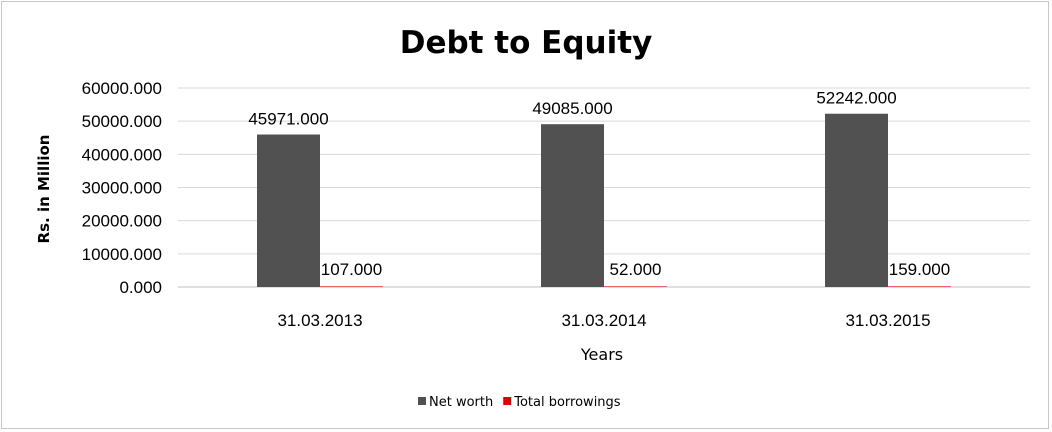 The width and height of the screenshot is (1052, 432). I want to click on y-tick-label: 60000.000, so click(122, 88).